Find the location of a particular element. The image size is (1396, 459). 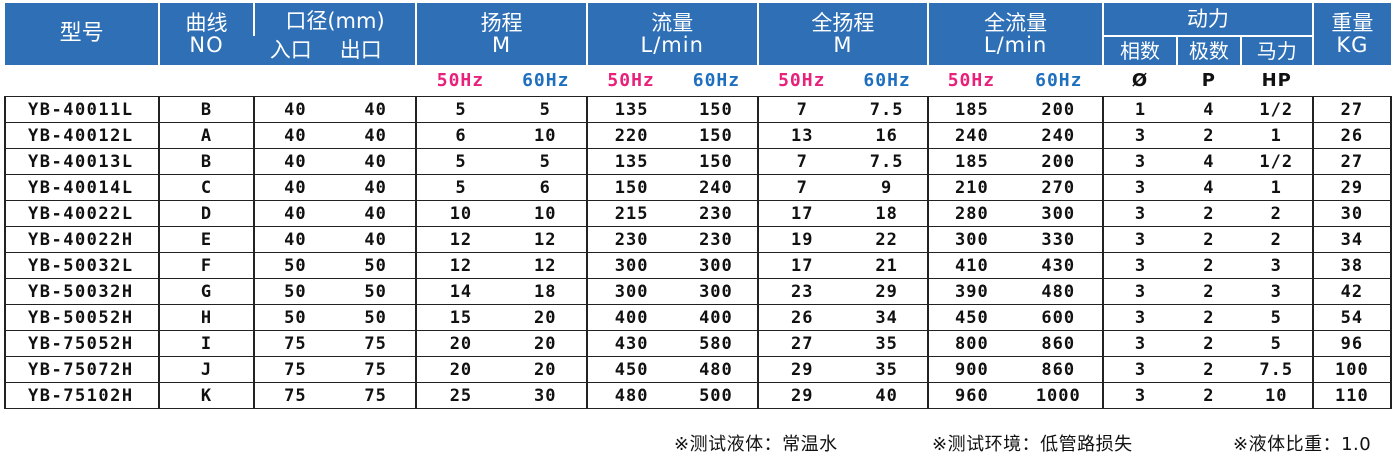

cell-total-head-60hz: 16 is located at coordinates (887, 135).